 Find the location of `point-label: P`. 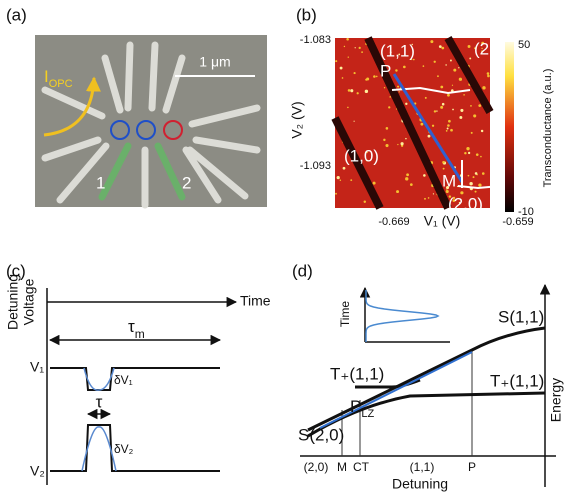

point-label: P is located at coordinates (385, 70).